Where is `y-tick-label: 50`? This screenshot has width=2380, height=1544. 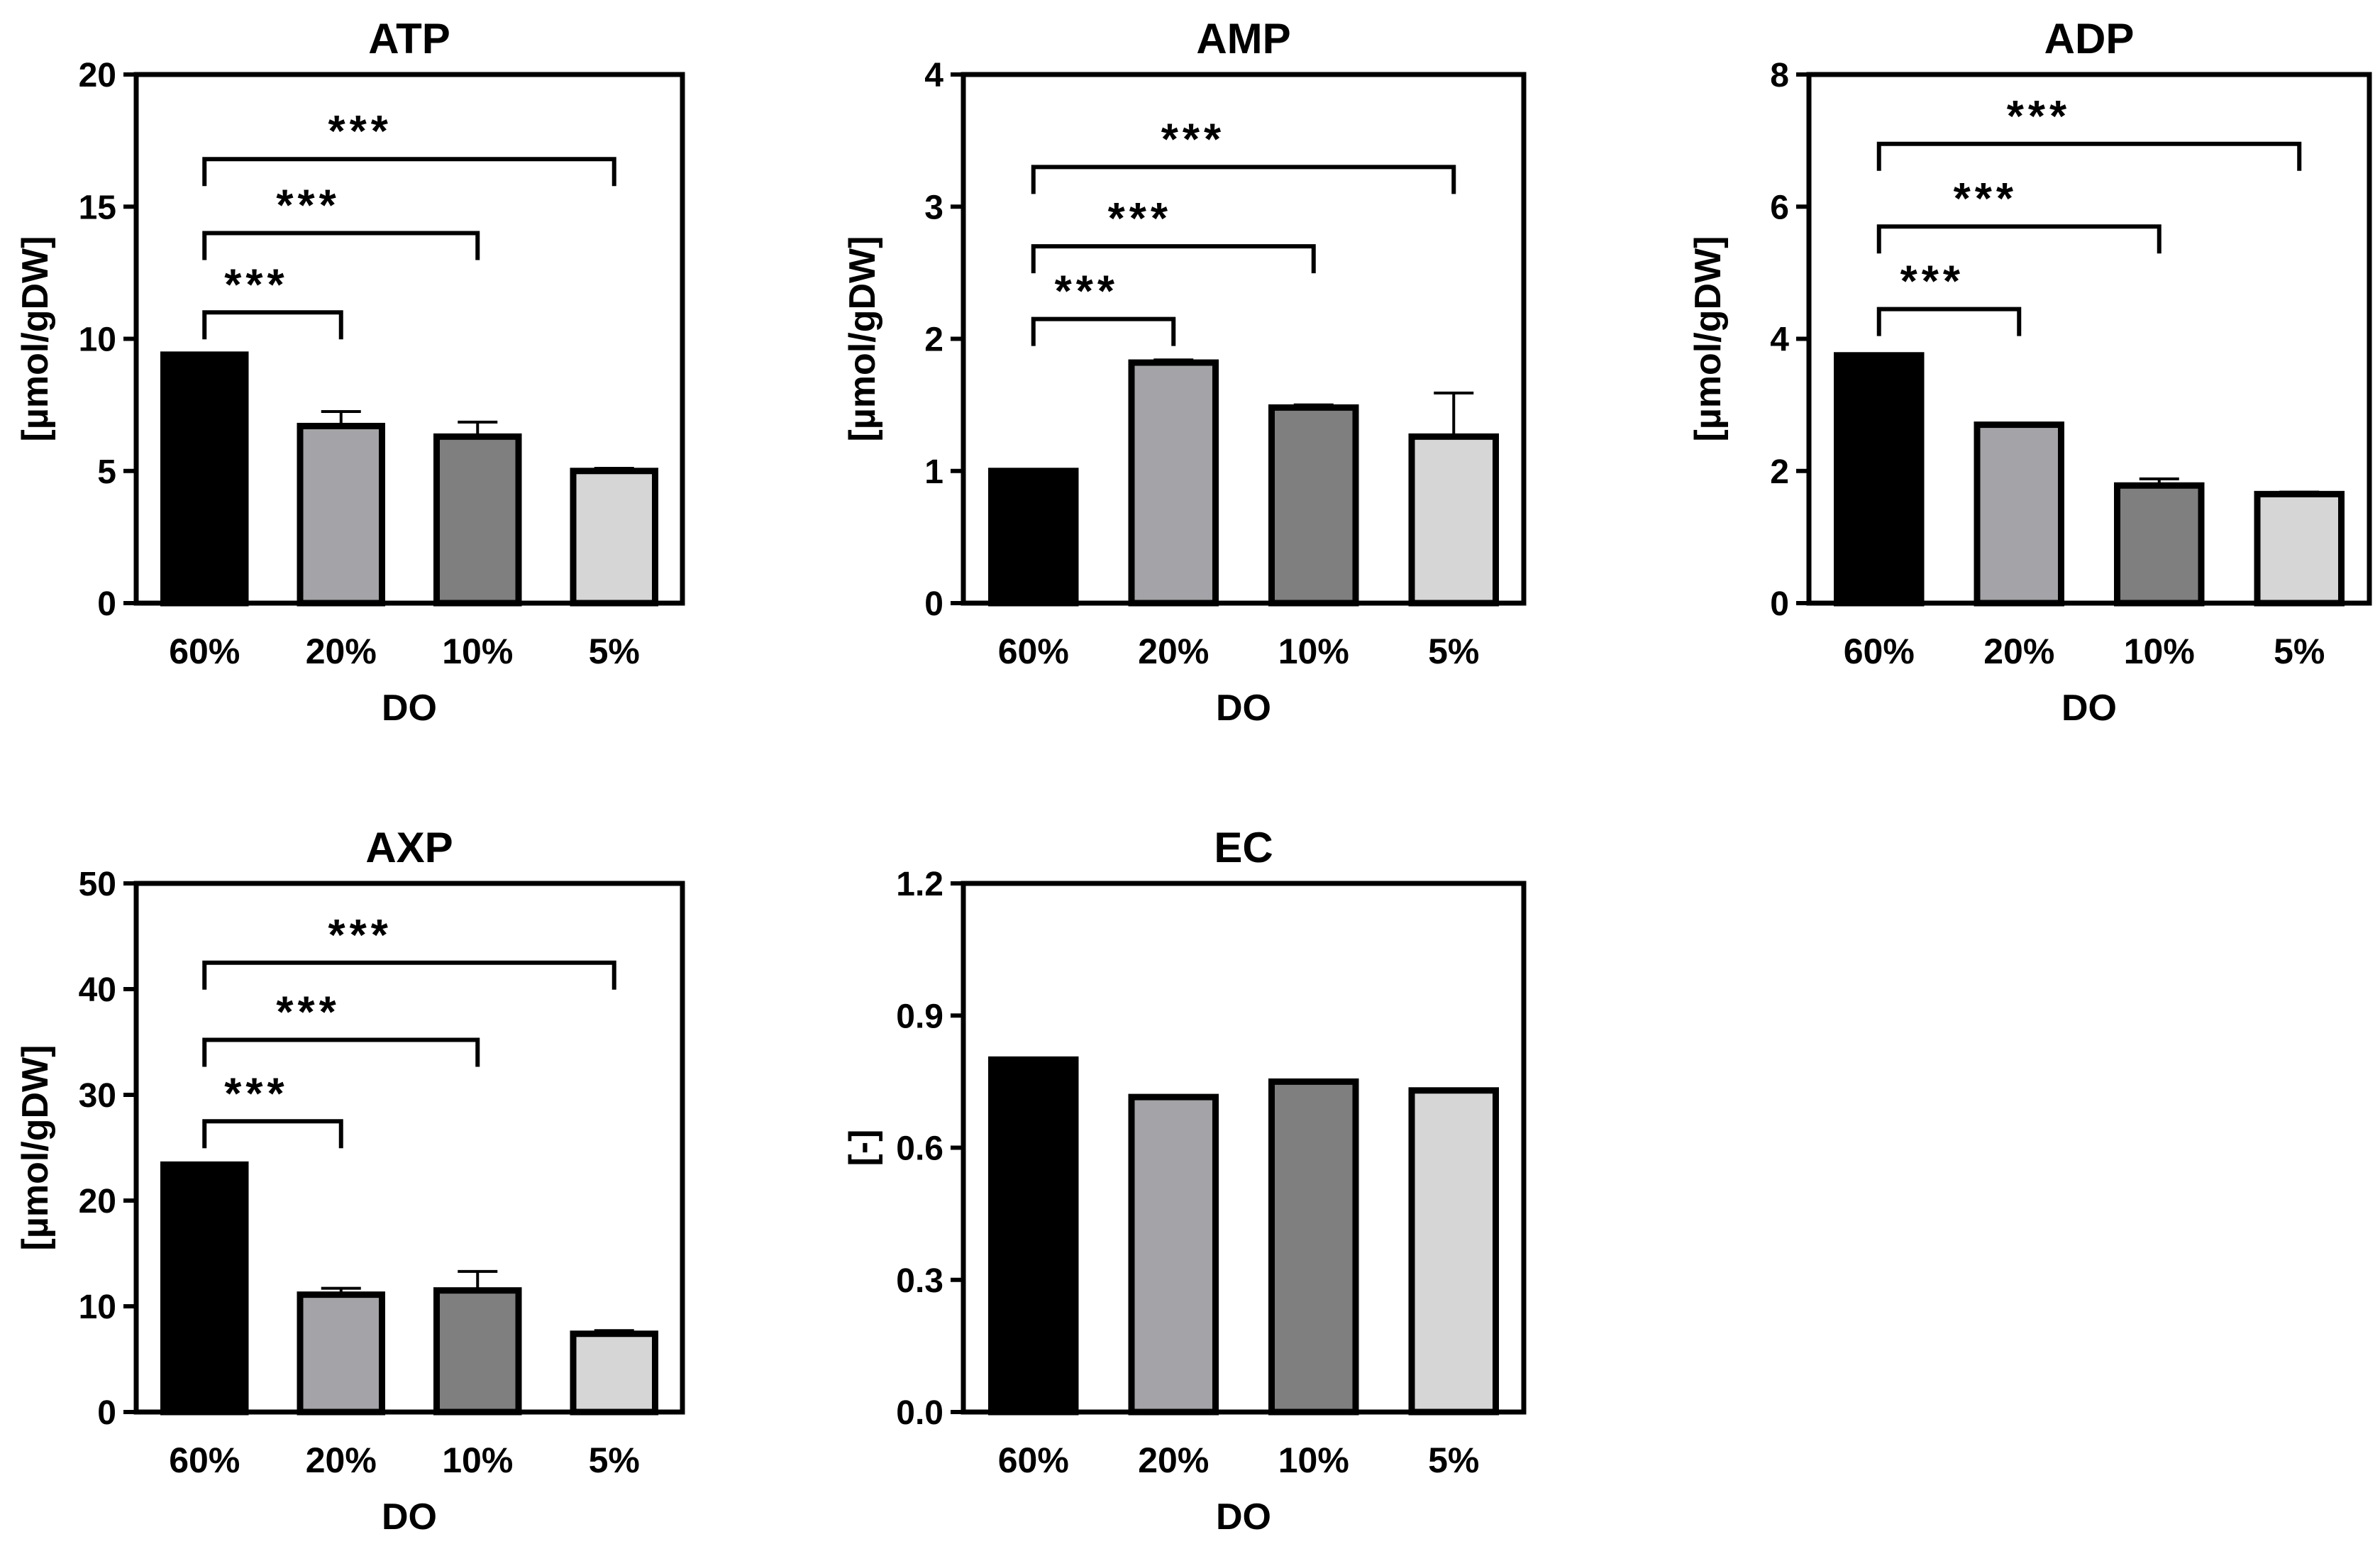
y-tick-label: 50 is located at coordinates (97, 884).